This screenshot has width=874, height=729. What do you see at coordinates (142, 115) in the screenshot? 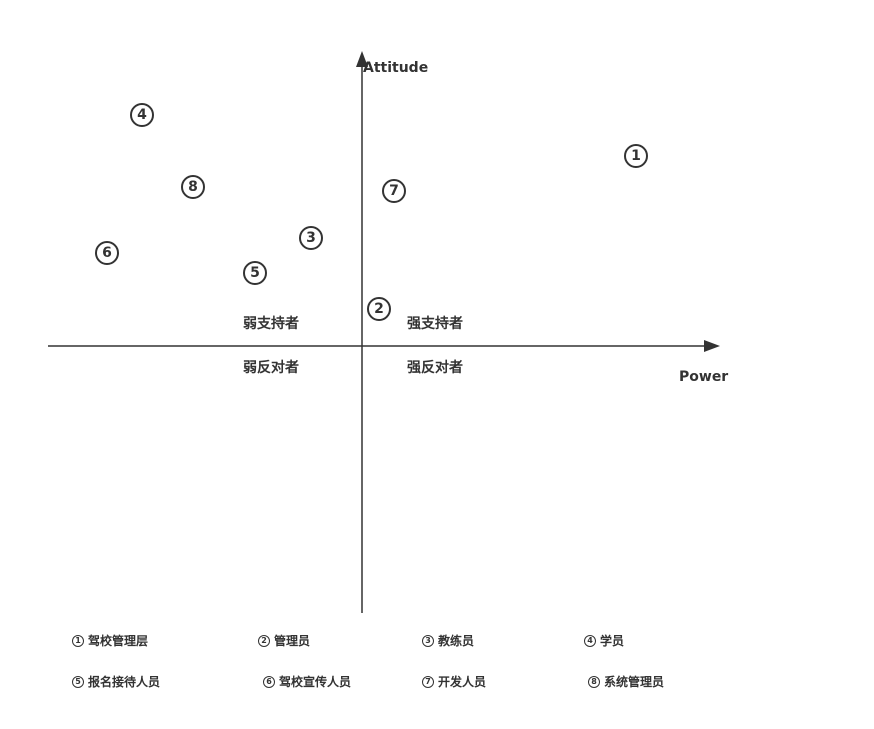
I see `stakeholder-point-4: 4` at bounding box center [142, 115].